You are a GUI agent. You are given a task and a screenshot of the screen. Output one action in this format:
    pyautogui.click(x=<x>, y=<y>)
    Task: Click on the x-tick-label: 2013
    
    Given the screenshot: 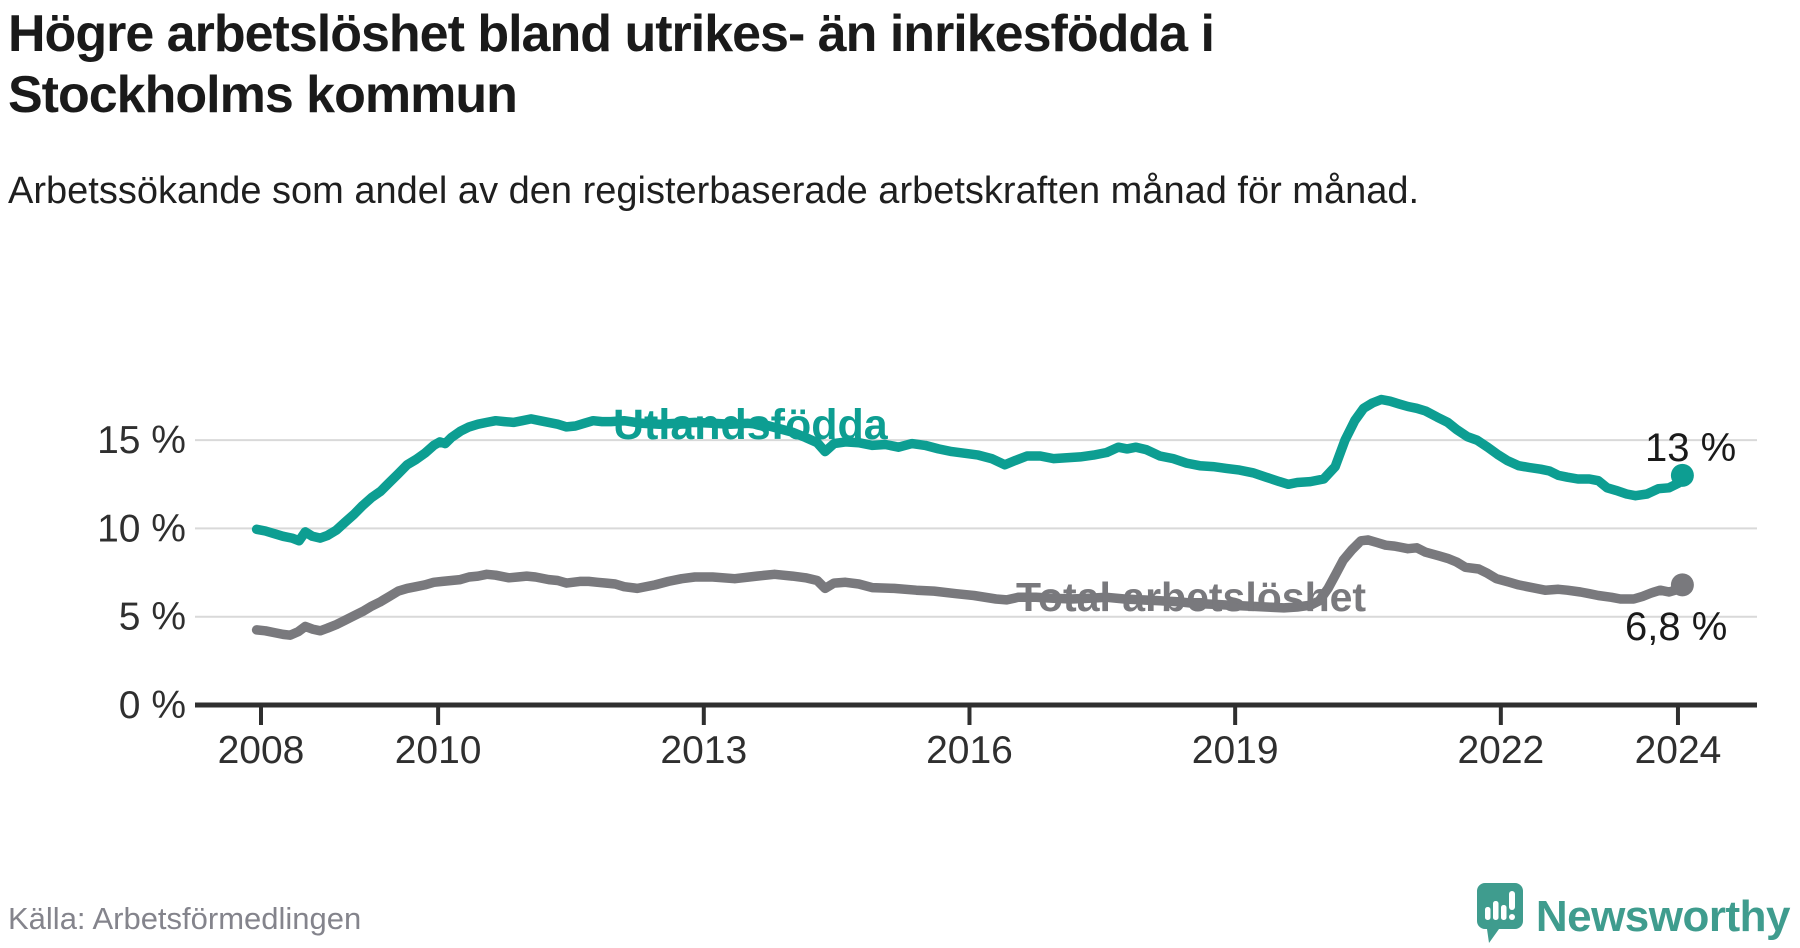 What is the action you would take?
    pyautogui.click(x=703, y=750)
    